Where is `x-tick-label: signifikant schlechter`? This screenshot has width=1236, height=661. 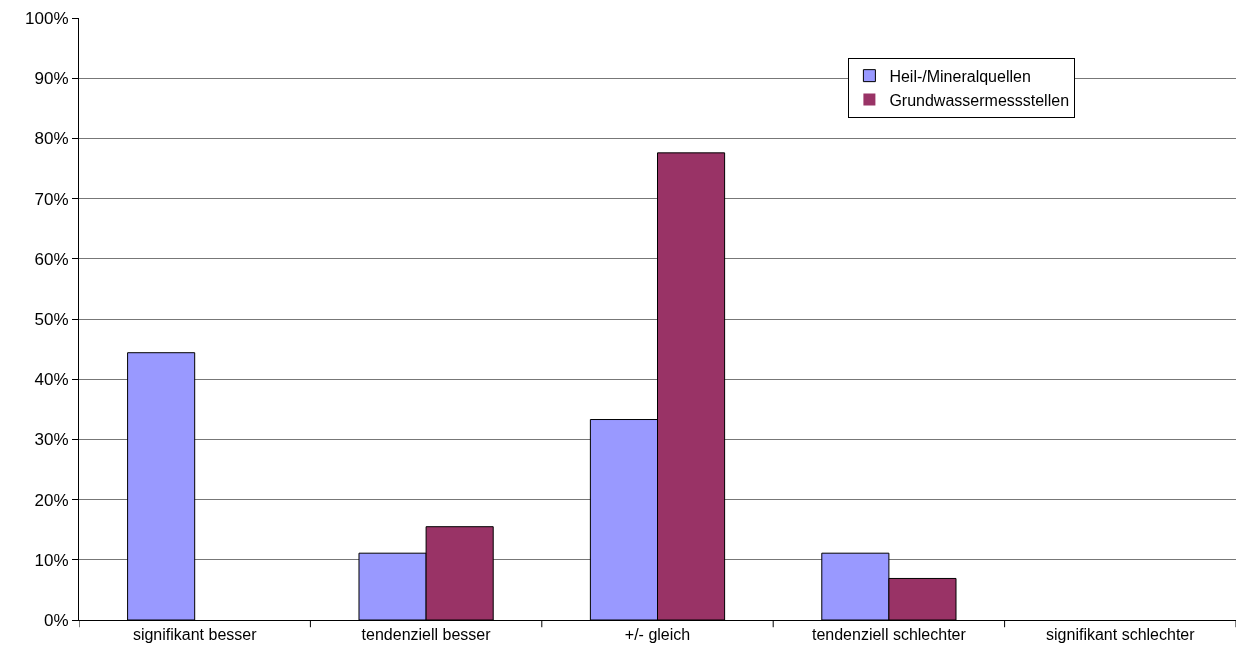
x-tick-label: signifikant schlechter is located at coordinates (1121, 635).